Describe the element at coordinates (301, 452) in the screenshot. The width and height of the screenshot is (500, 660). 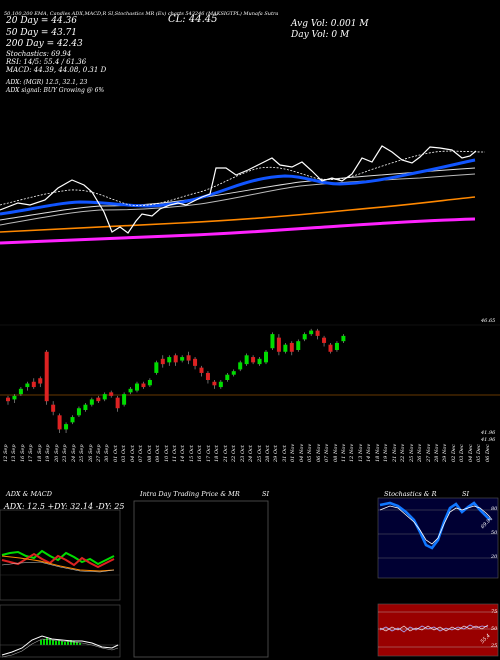
I see `date-tick-label: 04 Nov` at that location.